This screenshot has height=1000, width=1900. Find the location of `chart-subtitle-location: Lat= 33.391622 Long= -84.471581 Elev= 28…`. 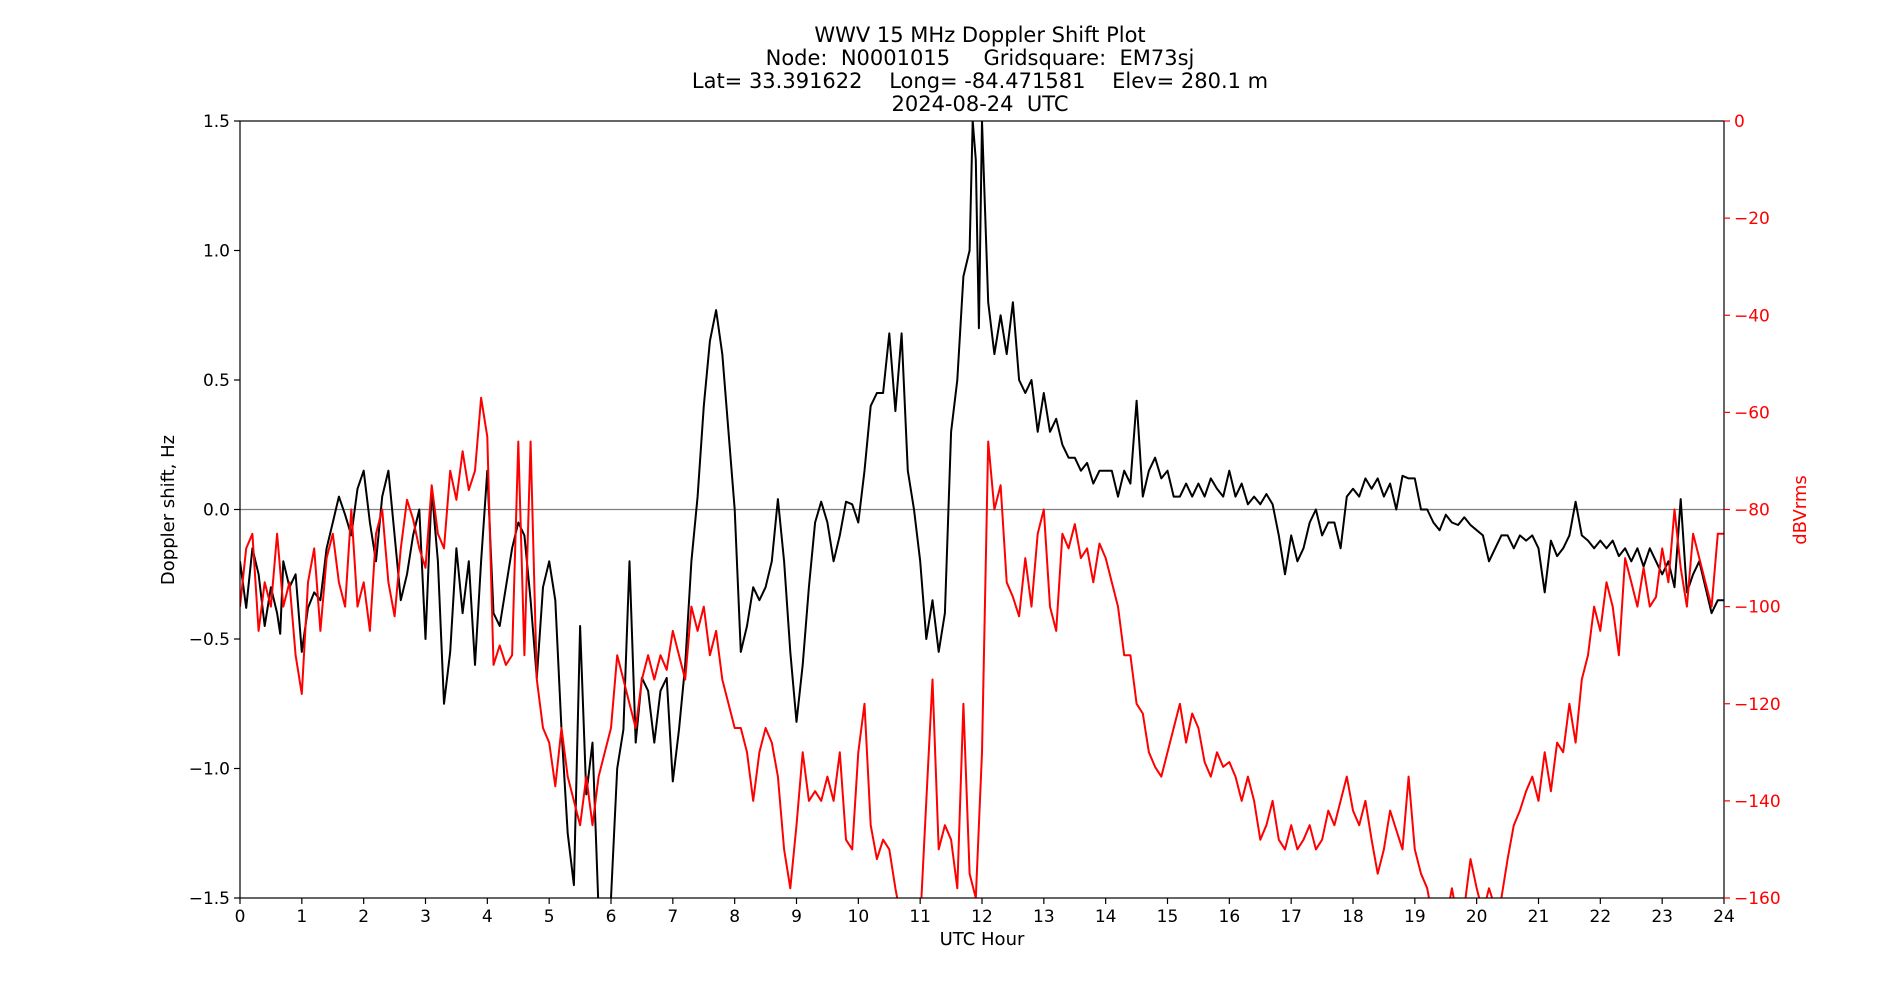

chart-subtitle-location: Lat= 33.391622 Long= -84.471581 Elev= 28… is located at coordinates (980, 81).